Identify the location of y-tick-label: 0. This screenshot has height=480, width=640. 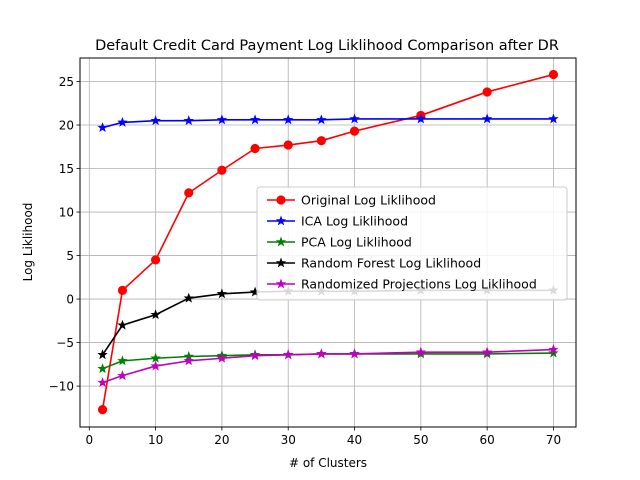
(70, 300).